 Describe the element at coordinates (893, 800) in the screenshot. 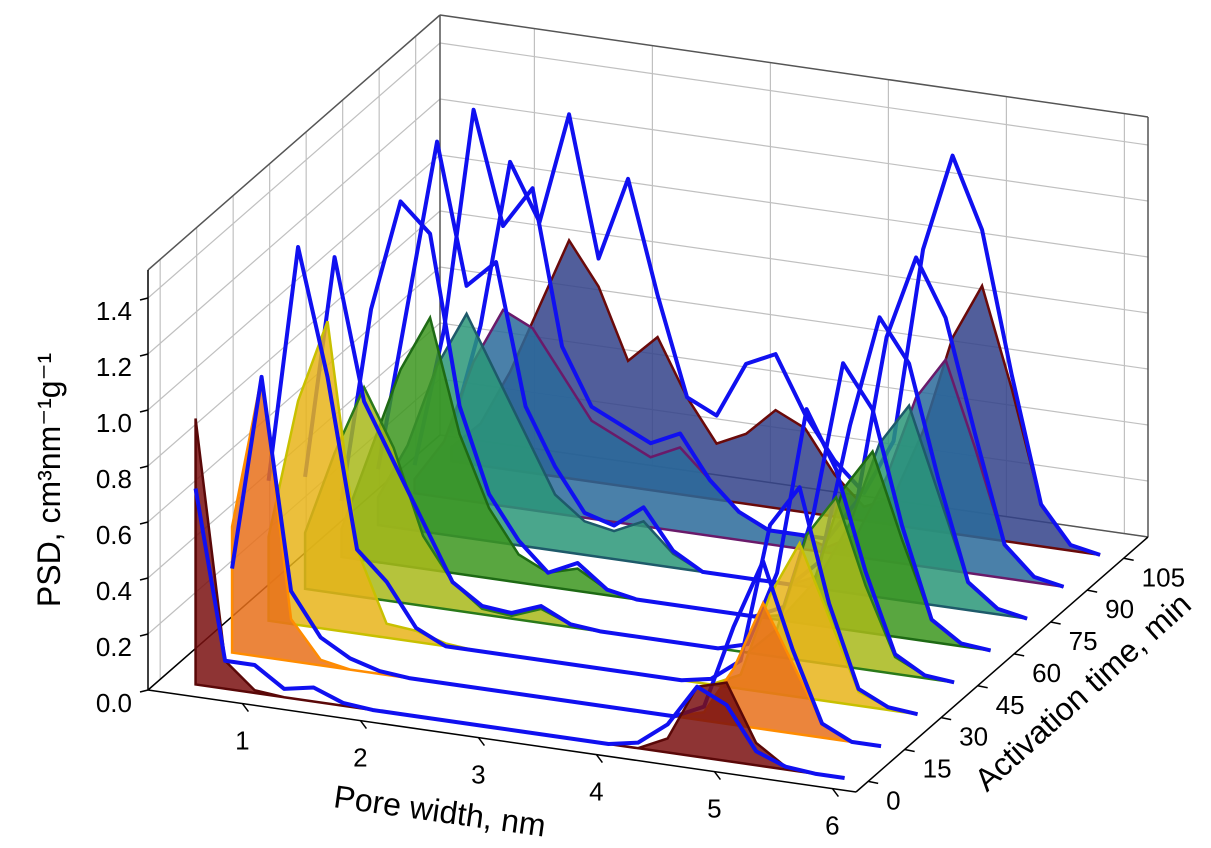

I see `z-tick-label: 0` at that location.